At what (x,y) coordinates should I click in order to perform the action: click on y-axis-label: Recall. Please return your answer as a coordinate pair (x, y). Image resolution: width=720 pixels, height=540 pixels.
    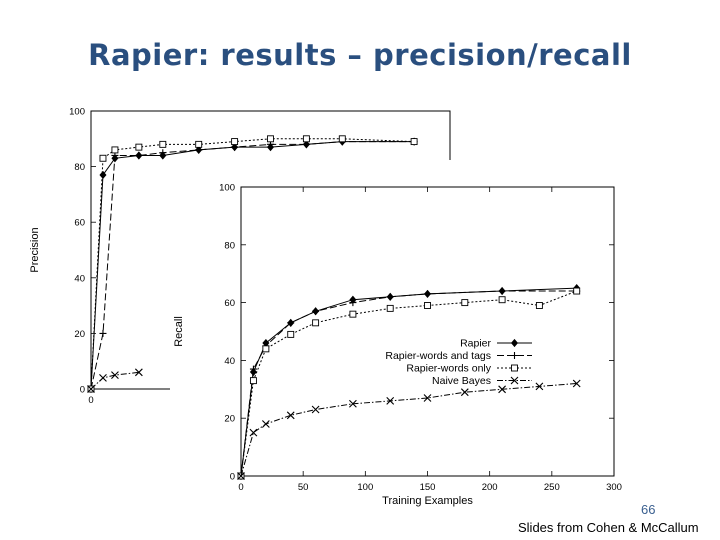
    Looking at the image, I should click on (179, 331).